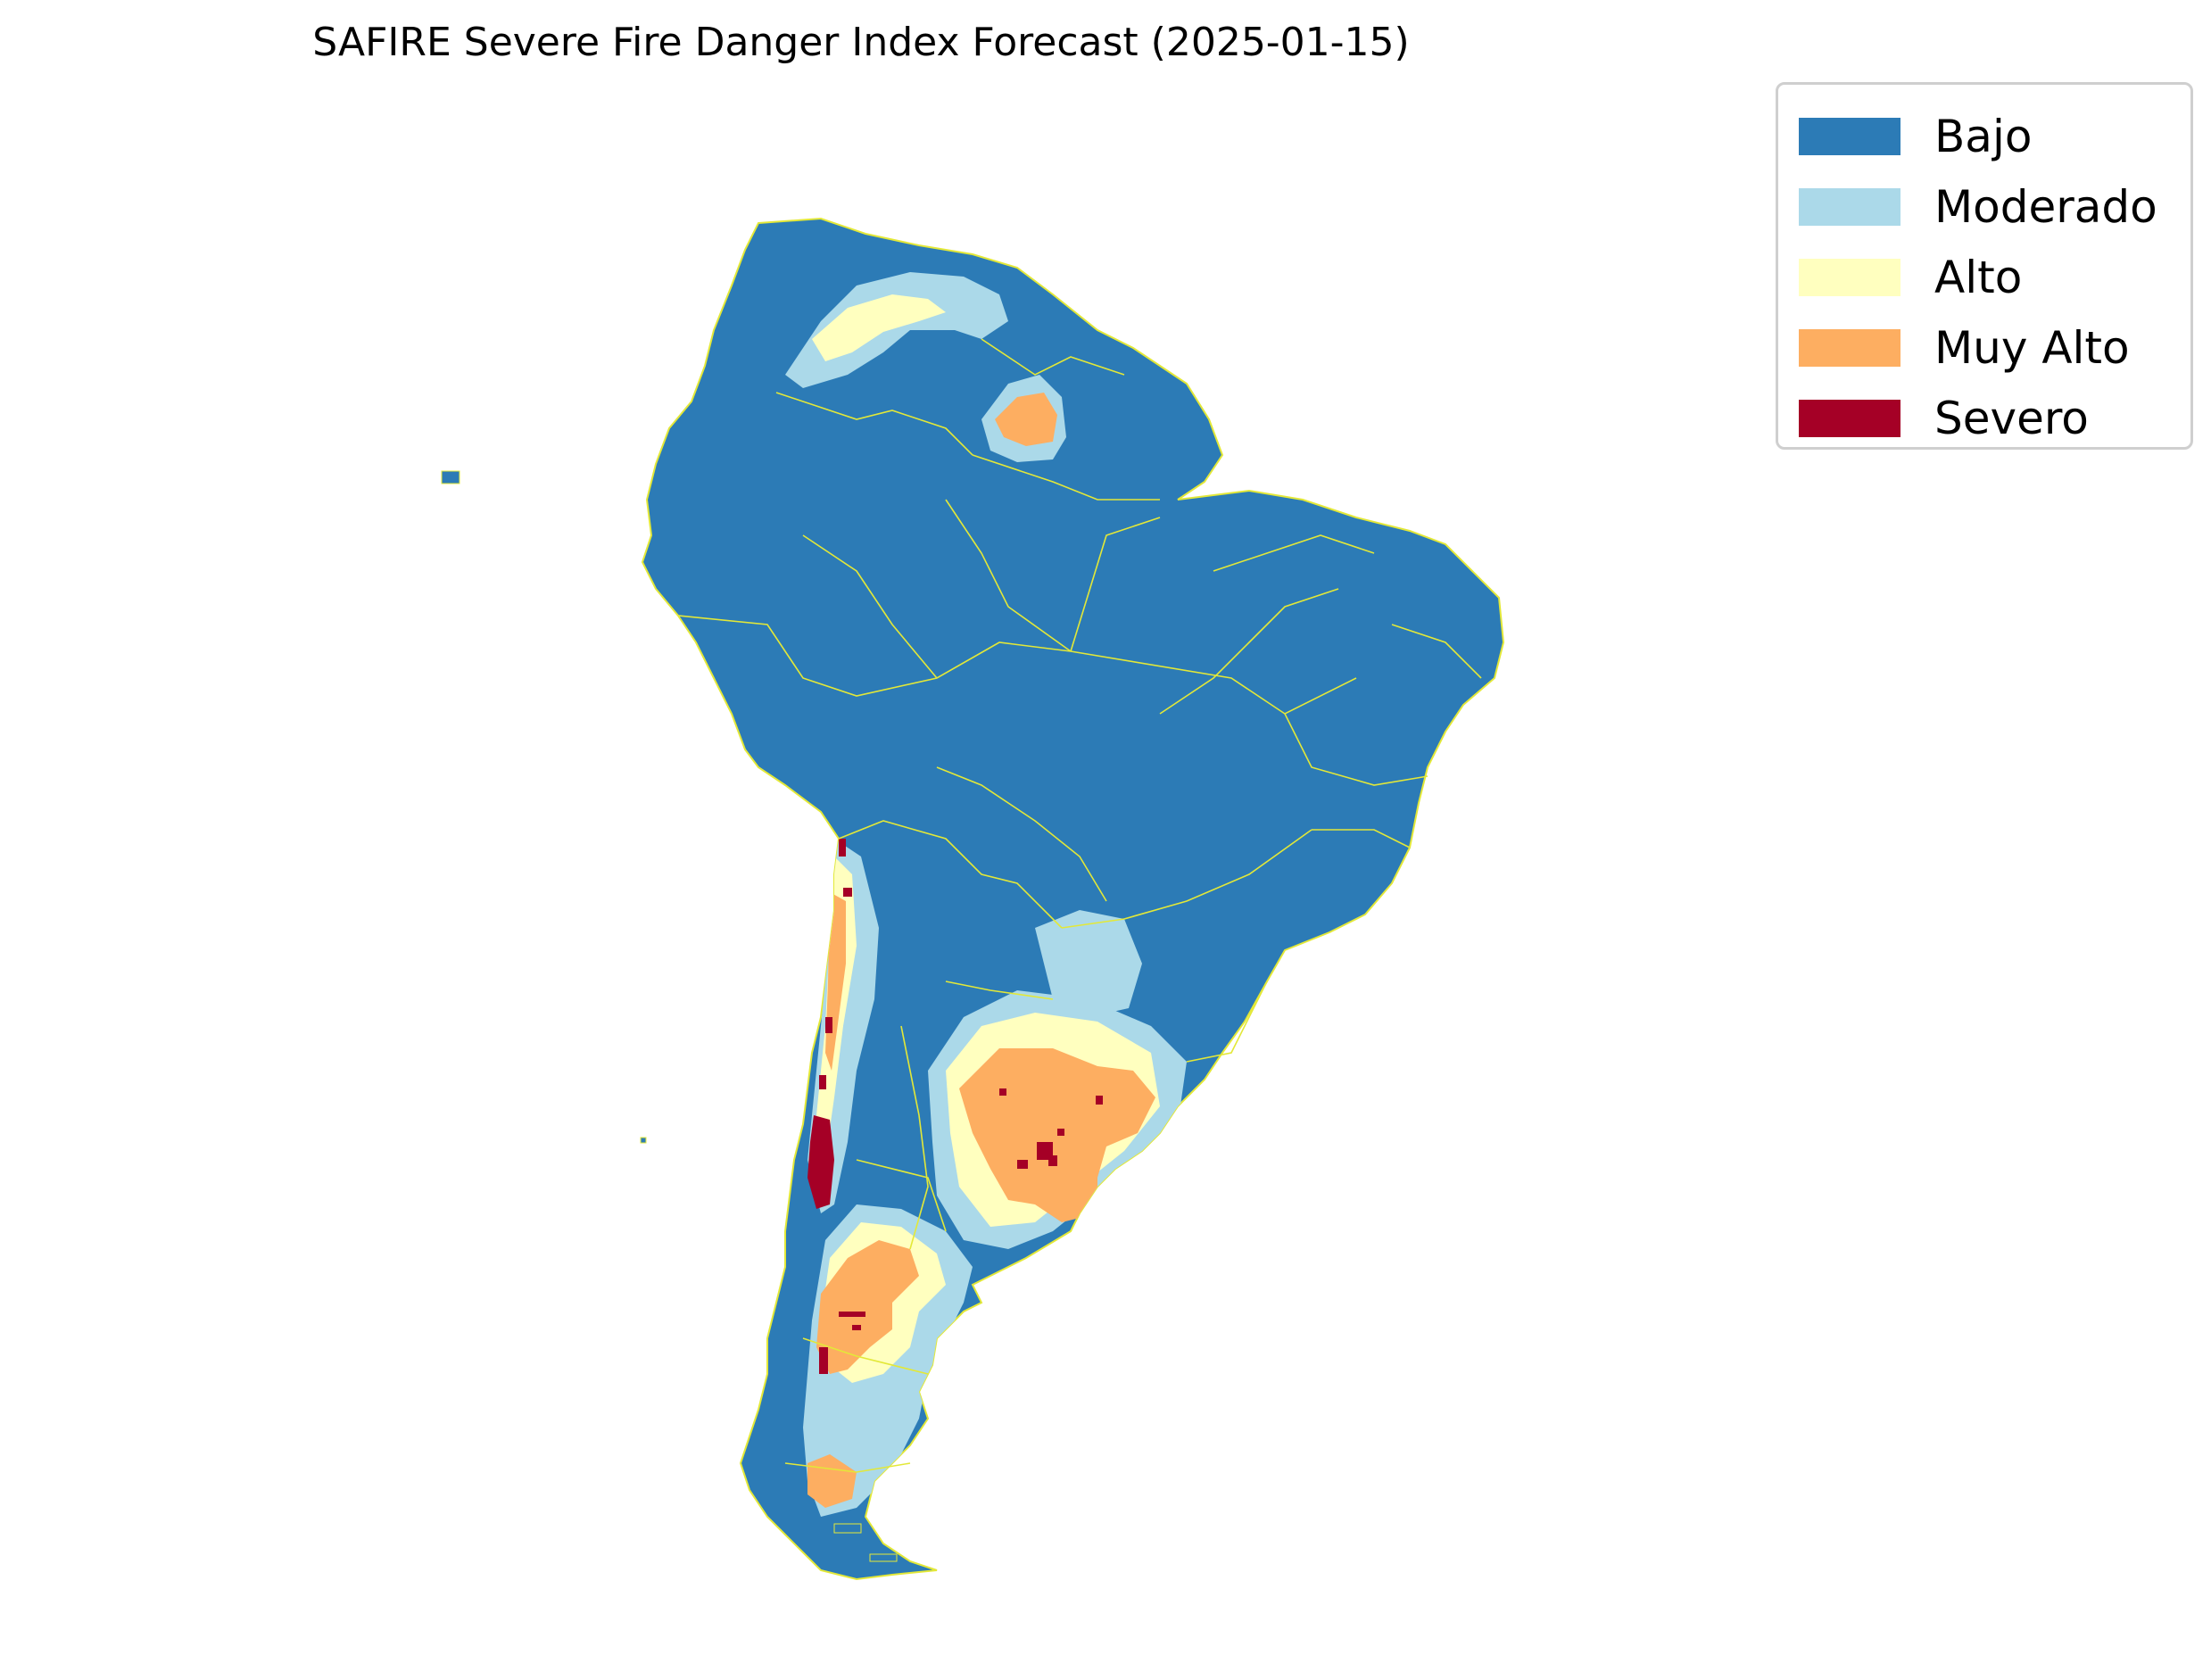 The width and height of the screenshot is (2211, 1680). What do you see at coordinates (1849, 136) in the screenshot?
I see `legend-swatch-bajo` at bounding box center [1849, 136].